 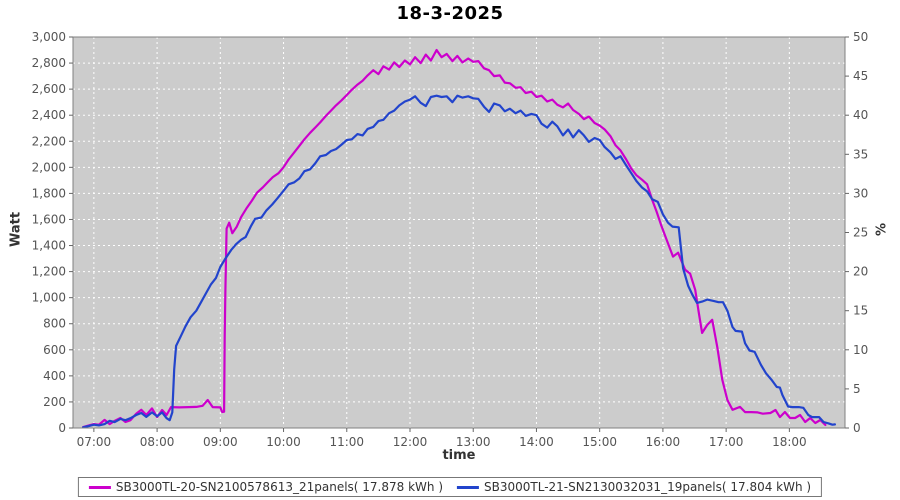 I want to click on y-left-tick-label: 3,000, so click(x=49, y=37).